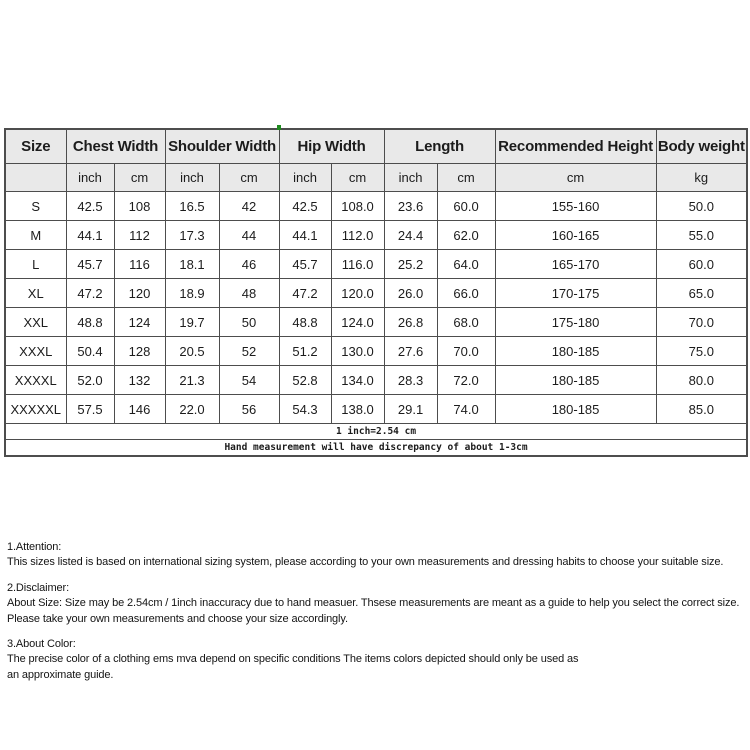 This screenshot has height=750, width=750. What do you see at coordinates (139, 293) in the screenshot?
I see `value-cell: 120` at bounding box center [139, 293].